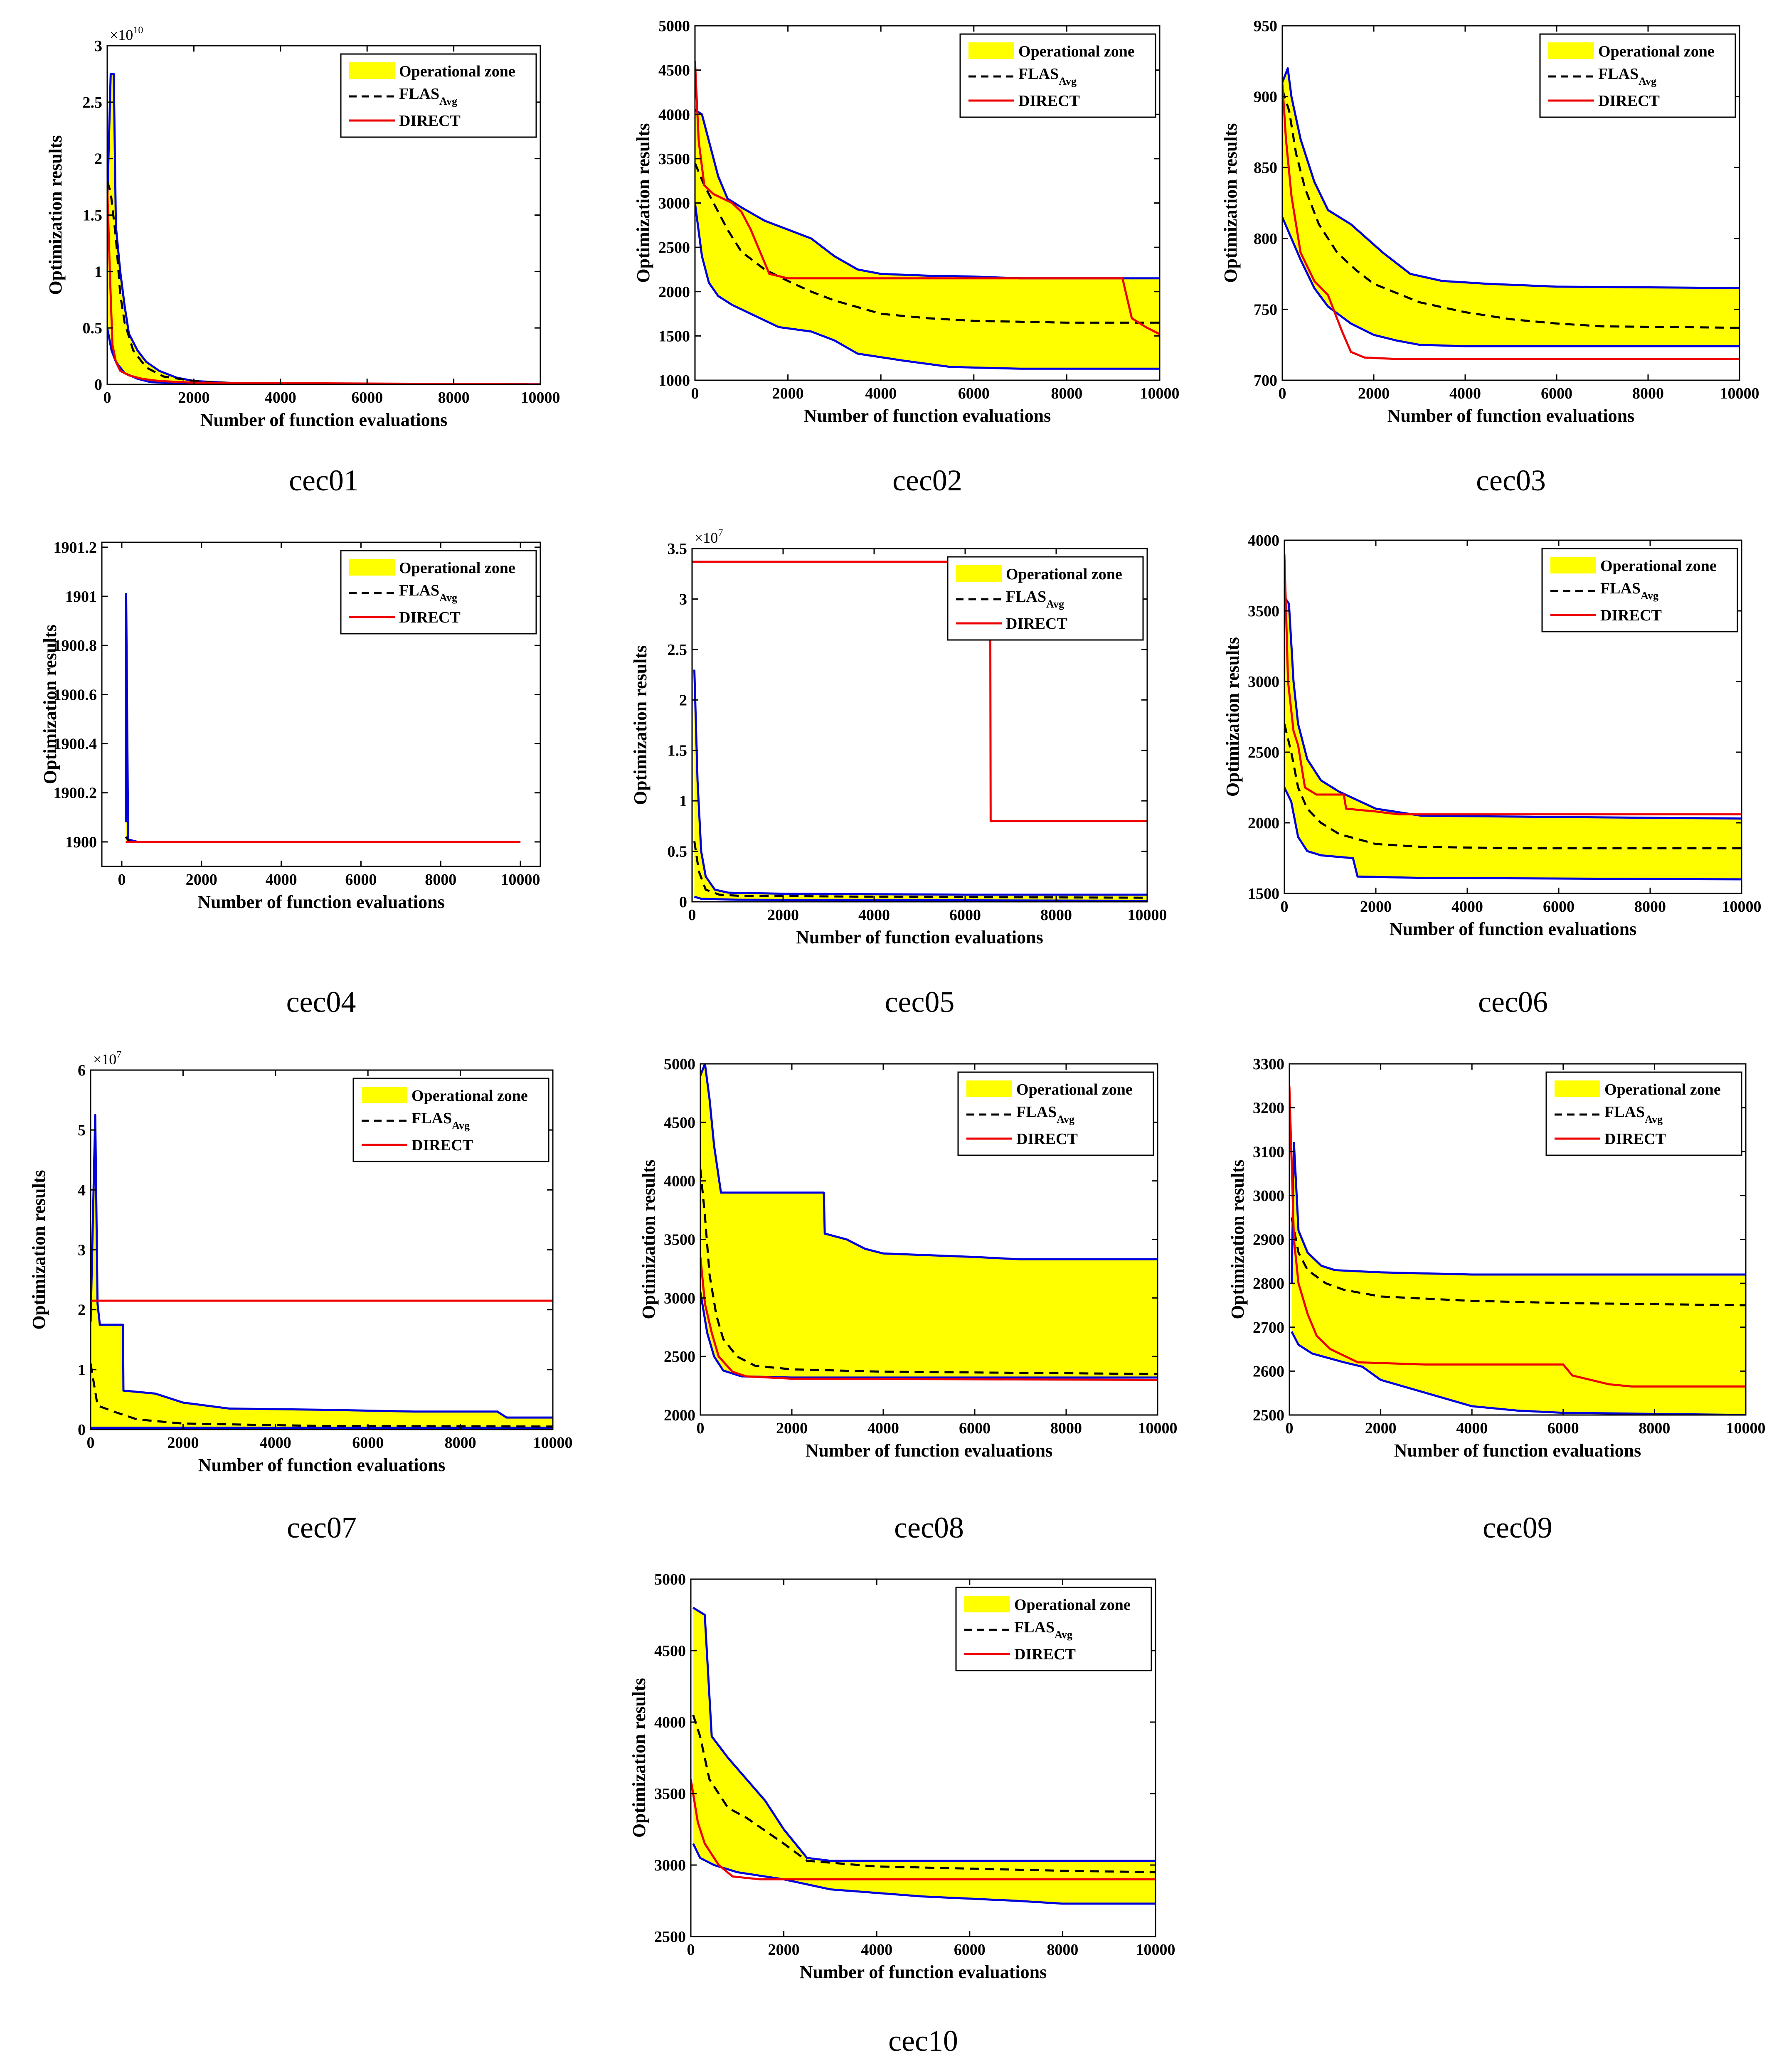 Image resolution: width=1784 pixels, height=2072 pixels. What do you see at coordinates (121, 35) in the screenshot?
I see `axis-multiplier-base: ×10` at bounding box center [121, 35].